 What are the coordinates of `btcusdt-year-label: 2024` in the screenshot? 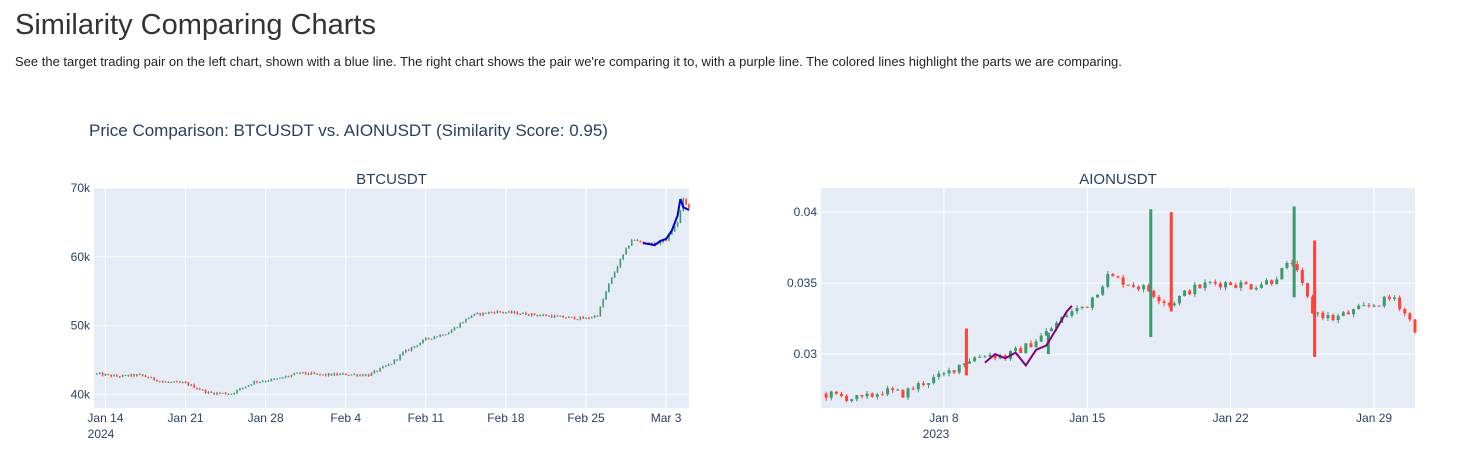 It's located at (101, 434).